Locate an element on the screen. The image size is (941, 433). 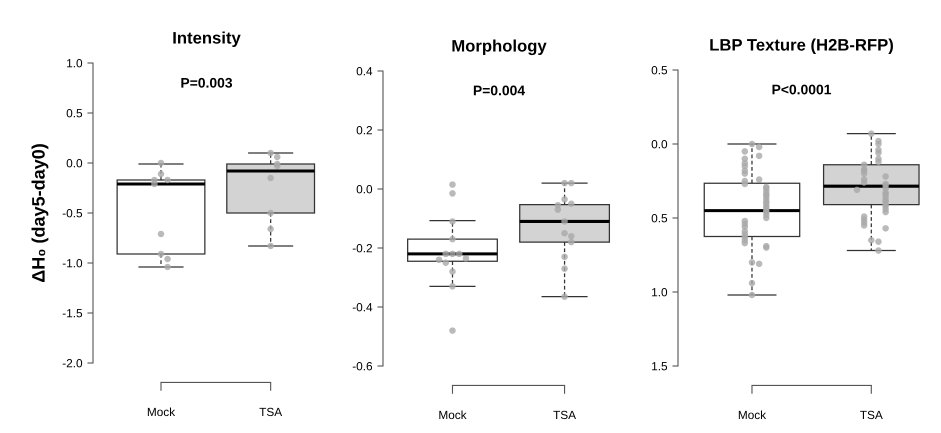
annotation: P=0.004 is located at coordinates (499, 91).